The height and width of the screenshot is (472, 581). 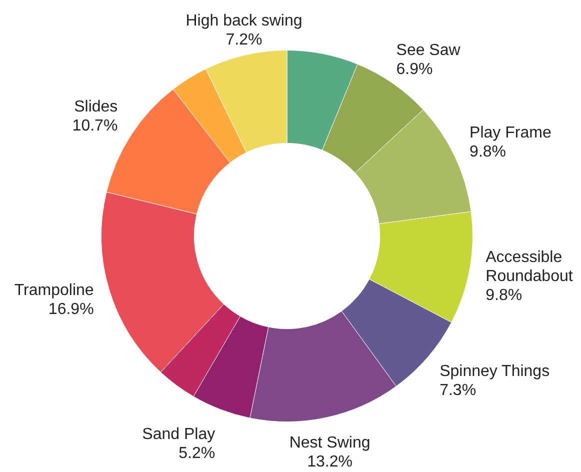 I want to click on slice-label: Slides, so click(x=96, y=107).